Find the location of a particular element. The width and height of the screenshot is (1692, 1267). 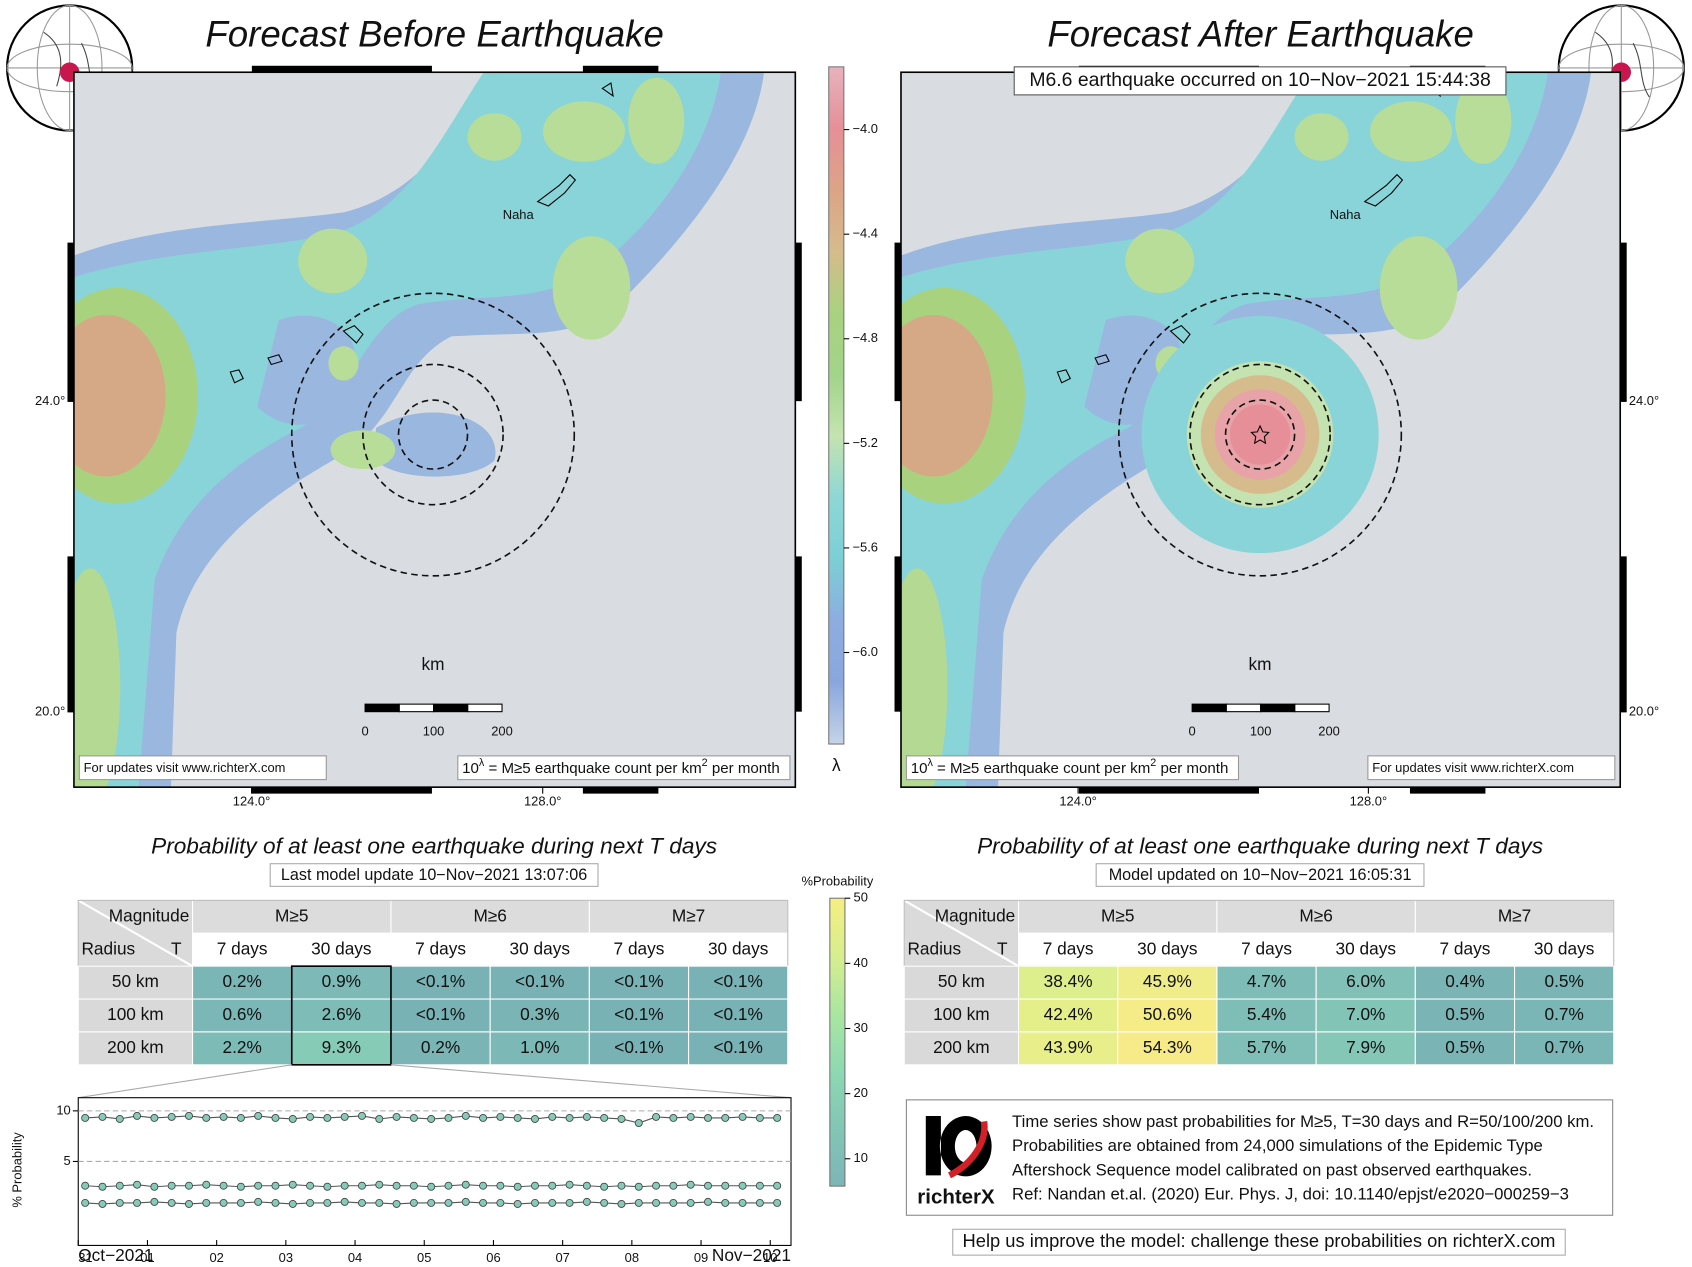

note-part: λ is located at coordinates (482, 763).